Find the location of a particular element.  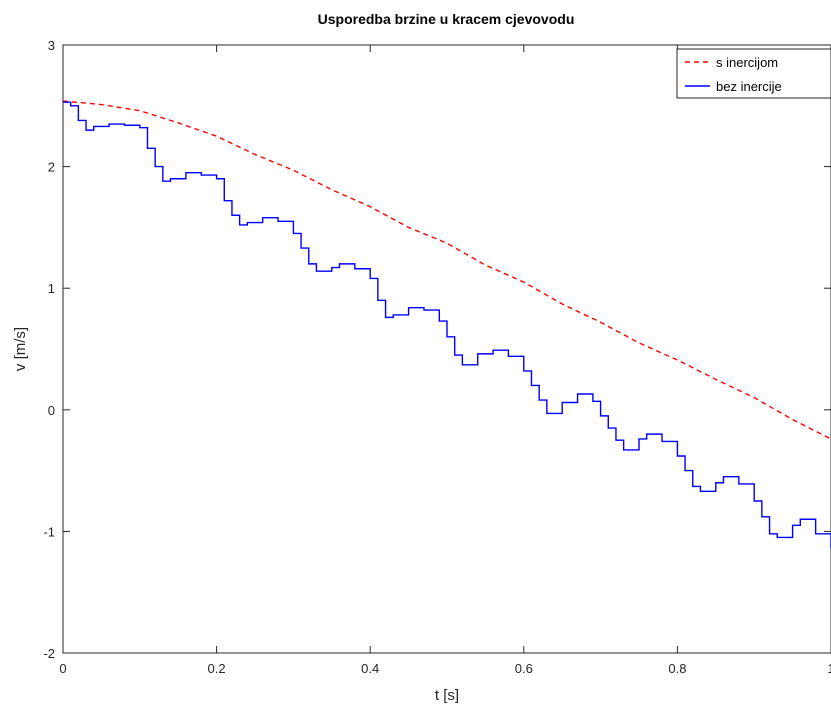

x-tick-label: 0.6 is located at coordinates (524, 668).